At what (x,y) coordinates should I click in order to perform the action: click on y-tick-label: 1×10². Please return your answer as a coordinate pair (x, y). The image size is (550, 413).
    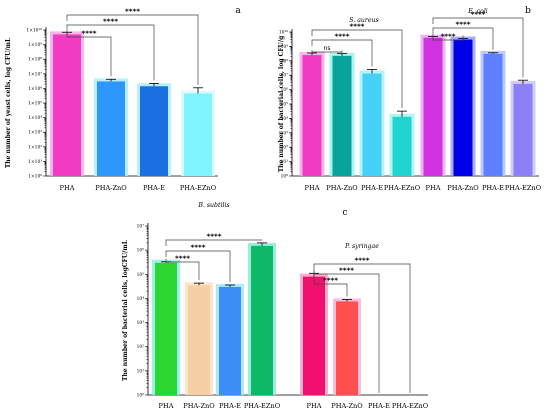
    Looking at the image, I should click on (35, 147).